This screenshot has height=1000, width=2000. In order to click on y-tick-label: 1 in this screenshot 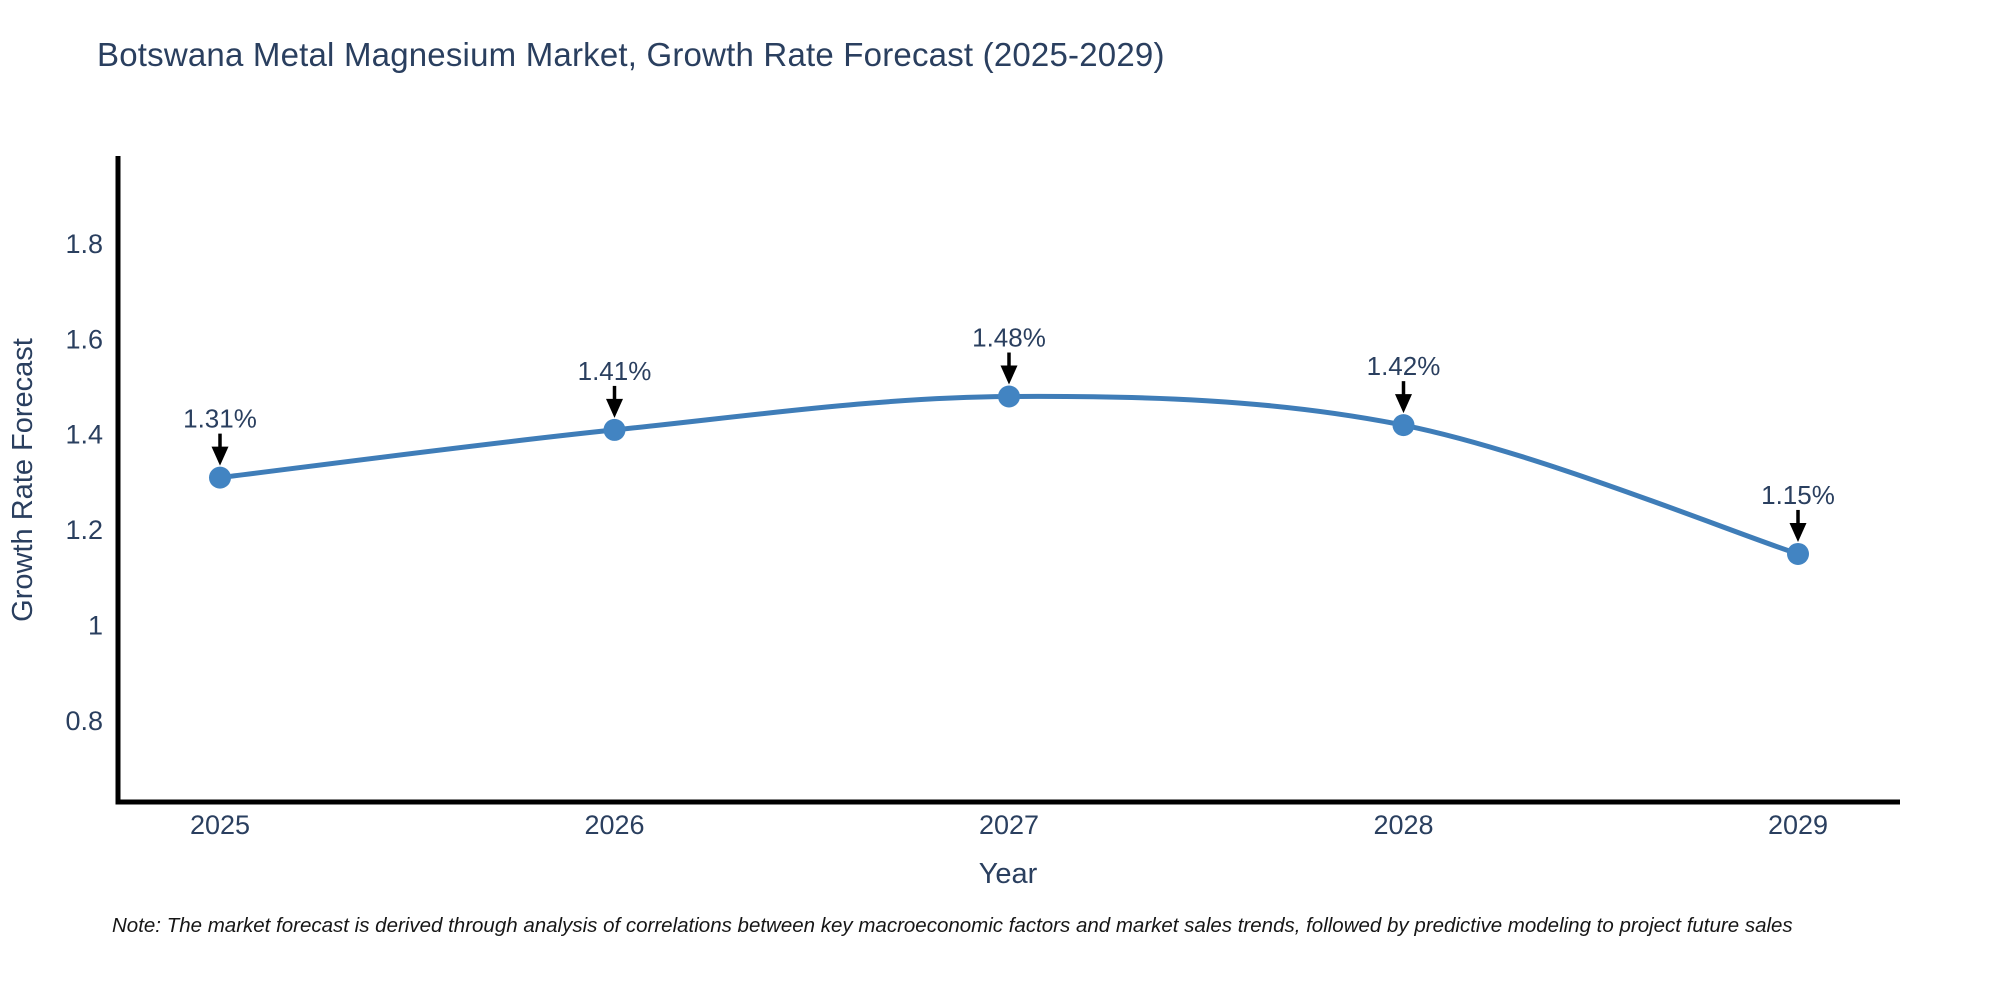, I will do `click(95, 625)`.